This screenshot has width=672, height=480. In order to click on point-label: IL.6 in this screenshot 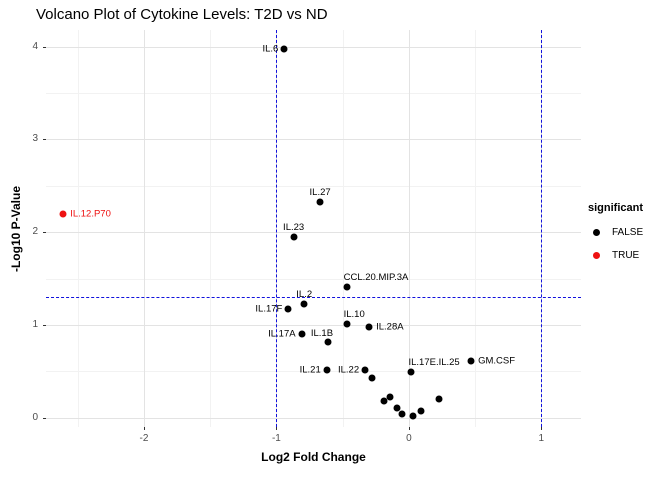, I will do `click(270, 49)`.